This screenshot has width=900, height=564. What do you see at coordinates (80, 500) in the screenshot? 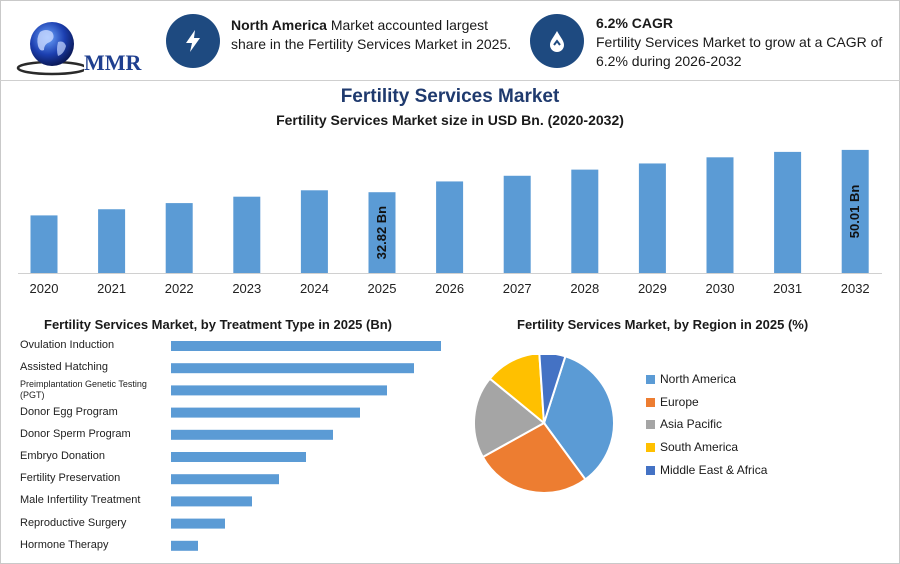
I see `treatment-label: Male Infertility Treatment` at bounding box center [80, 500].